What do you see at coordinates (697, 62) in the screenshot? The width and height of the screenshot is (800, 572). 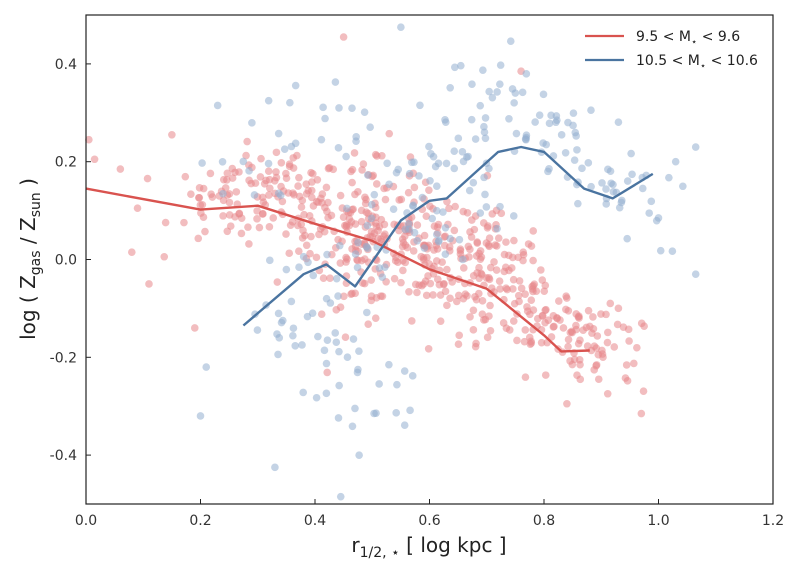 I see `legend-label-high-mass: 10.5 < M⋆ < 10.6` at bounding box center [697, 62].